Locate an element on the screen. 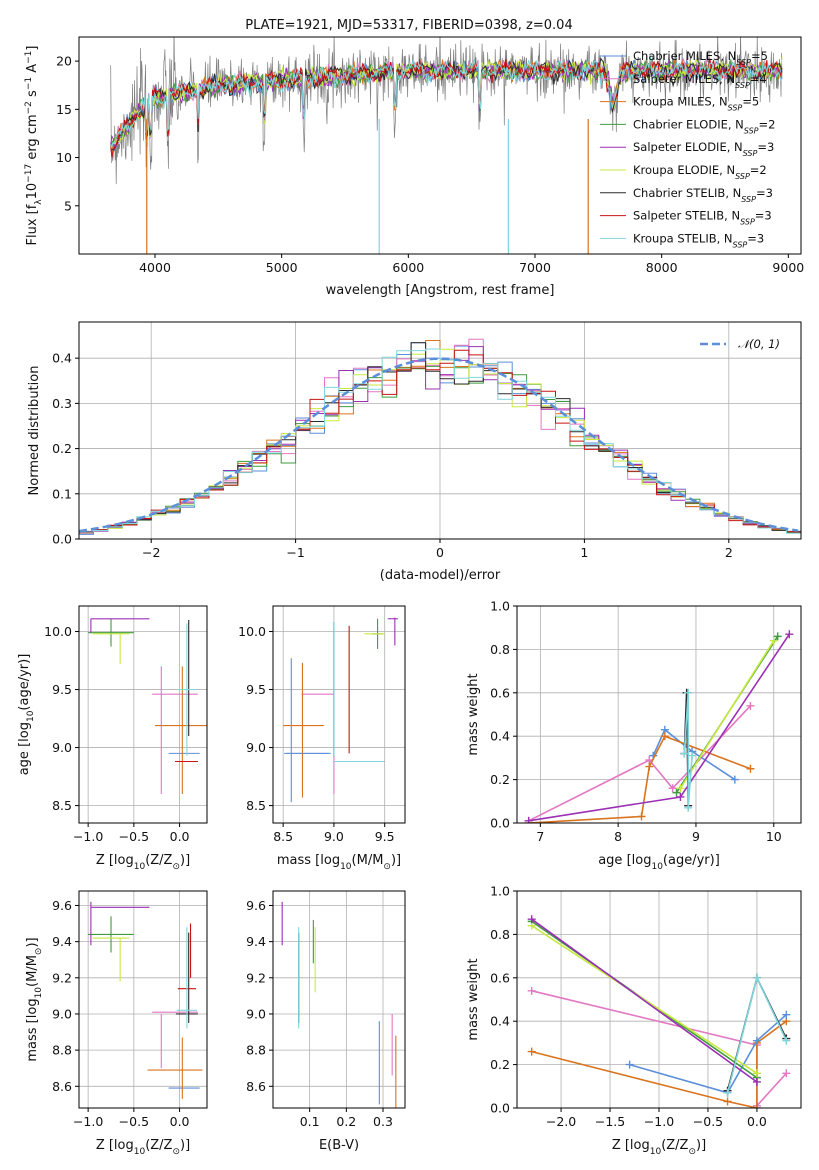 This screenshot has height=1170, width=819. x-axis-label: age [log10(age/yr)] is located at coordinates (659, 862).